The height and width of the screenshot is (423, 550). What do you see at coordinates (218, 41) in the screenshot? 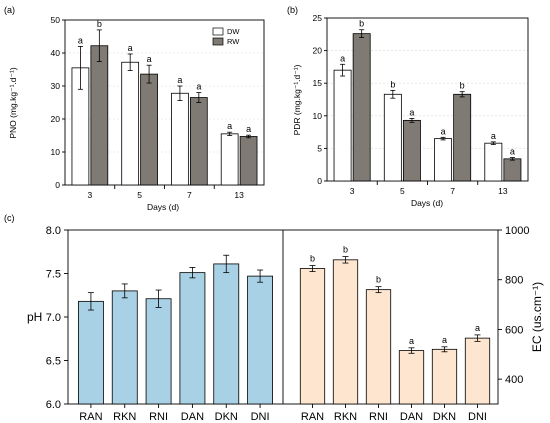
I see `legend-rw-swatch` at bounding box center [218, 41].